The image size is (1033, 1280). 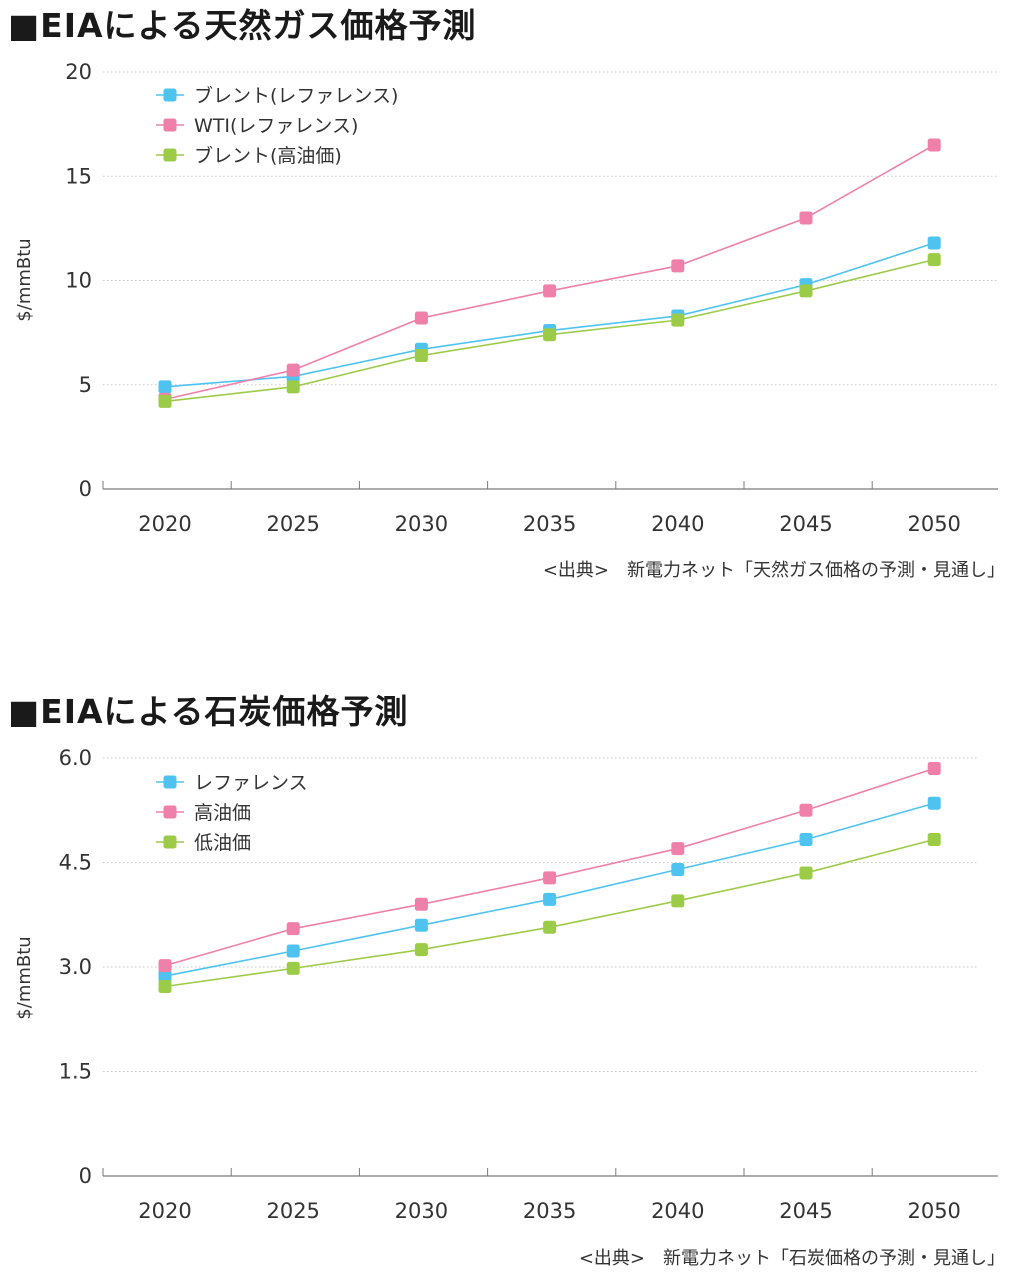 What do you see at coordinates (251, 783) in the screenshot?
I see `legend-label: レファレンス` at bounding box center [251, 783].